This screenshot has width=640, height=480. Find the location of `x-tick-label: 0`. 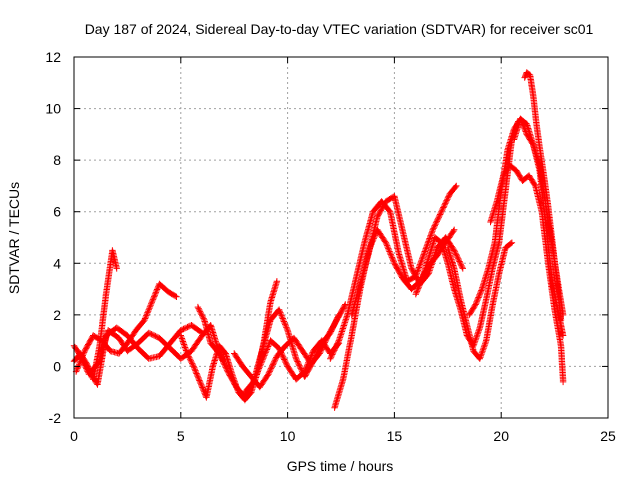

x-tick-label: 0 is located at coordinates (74, 436).